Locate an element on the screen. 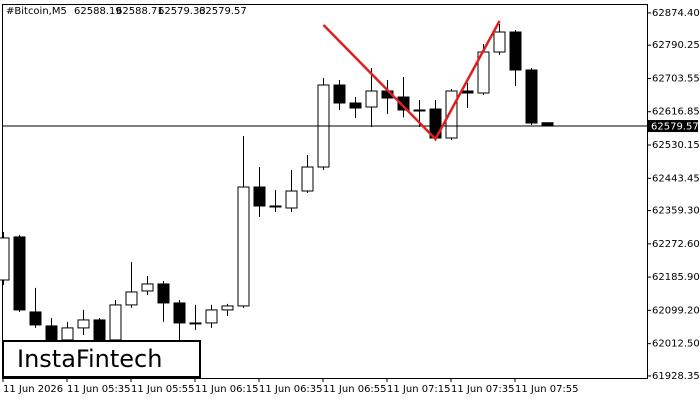  y-tick-label: 62012.50 is located at coordinates (676, 344).